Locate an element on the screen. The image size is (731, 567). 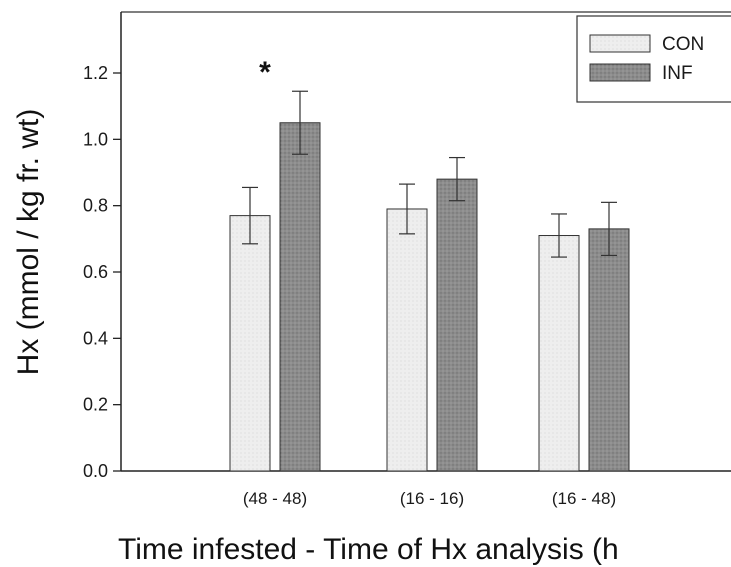
annotations: * is located at coordinates (265, 72).